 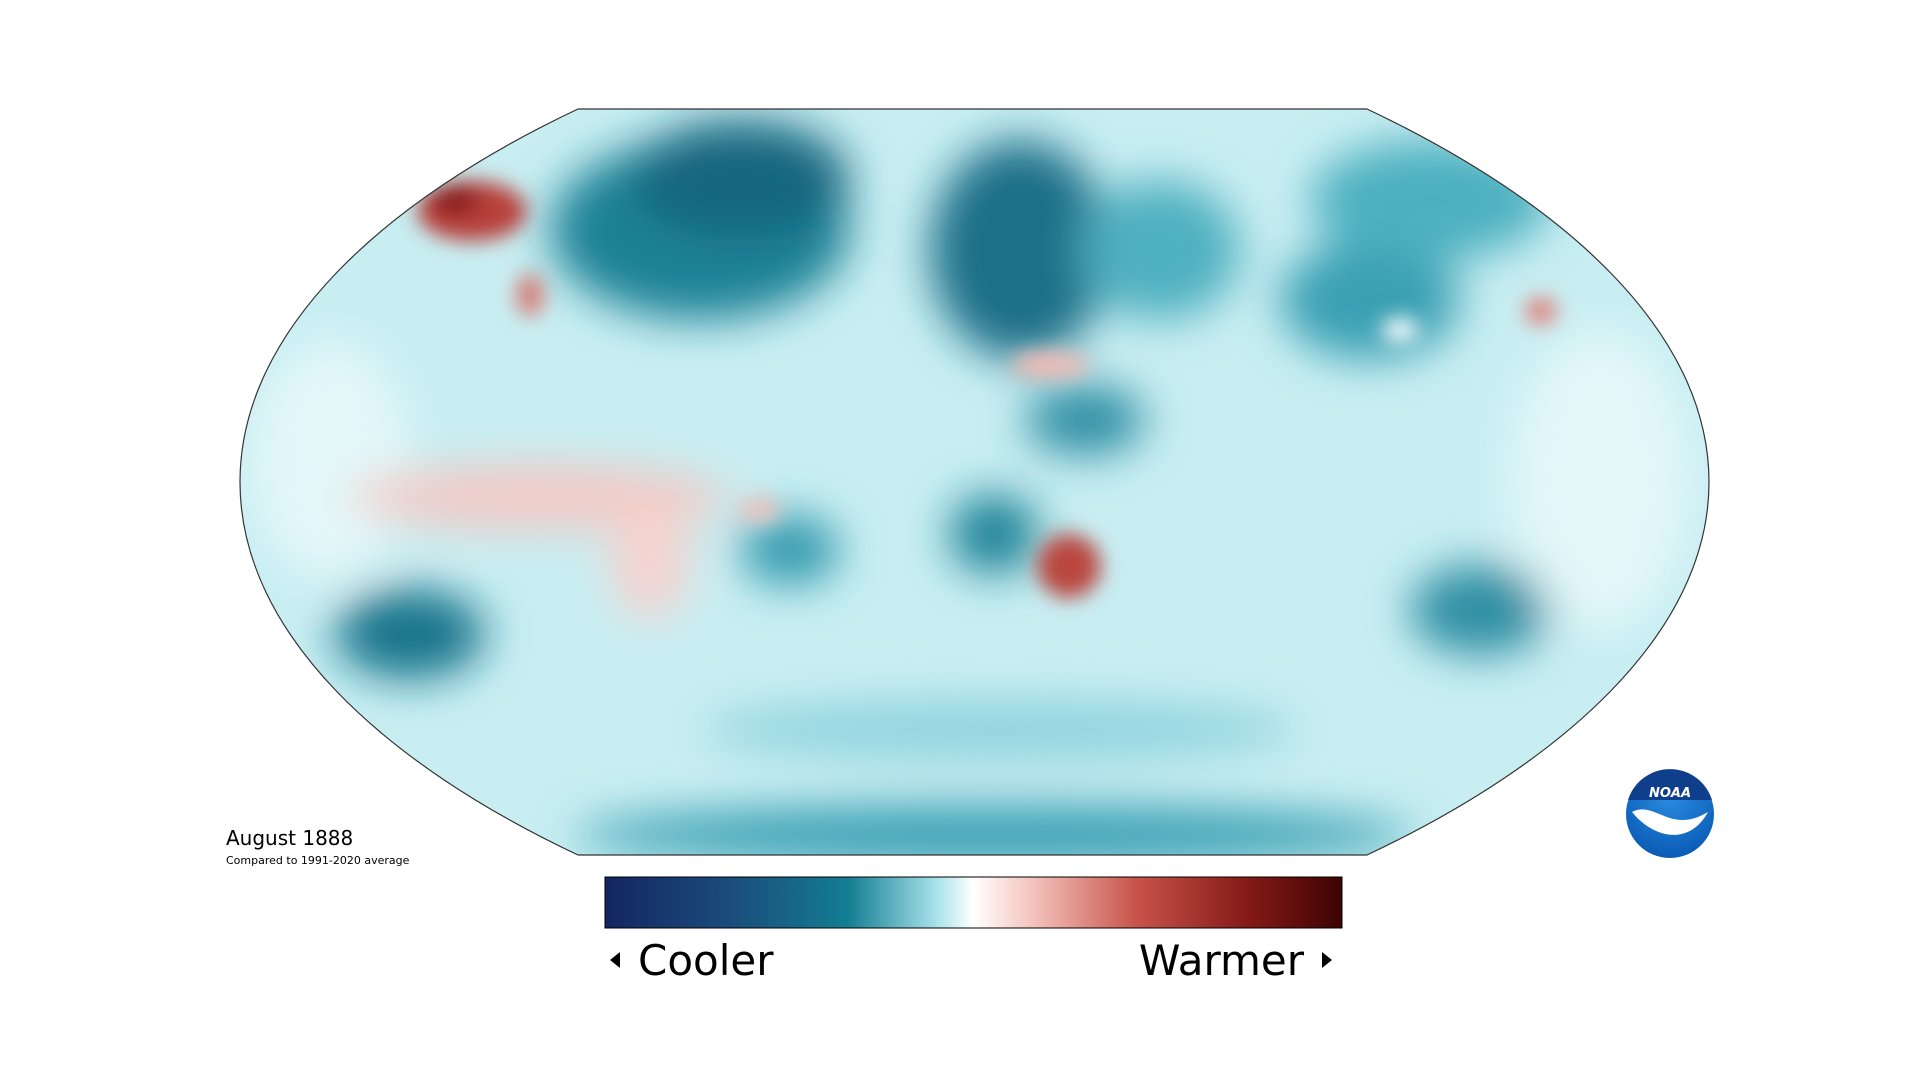 What do you see at coordinates (1670, 793) in the screenshot?
I see `logo-text: NOAA` at bounding box center [1670, 793].